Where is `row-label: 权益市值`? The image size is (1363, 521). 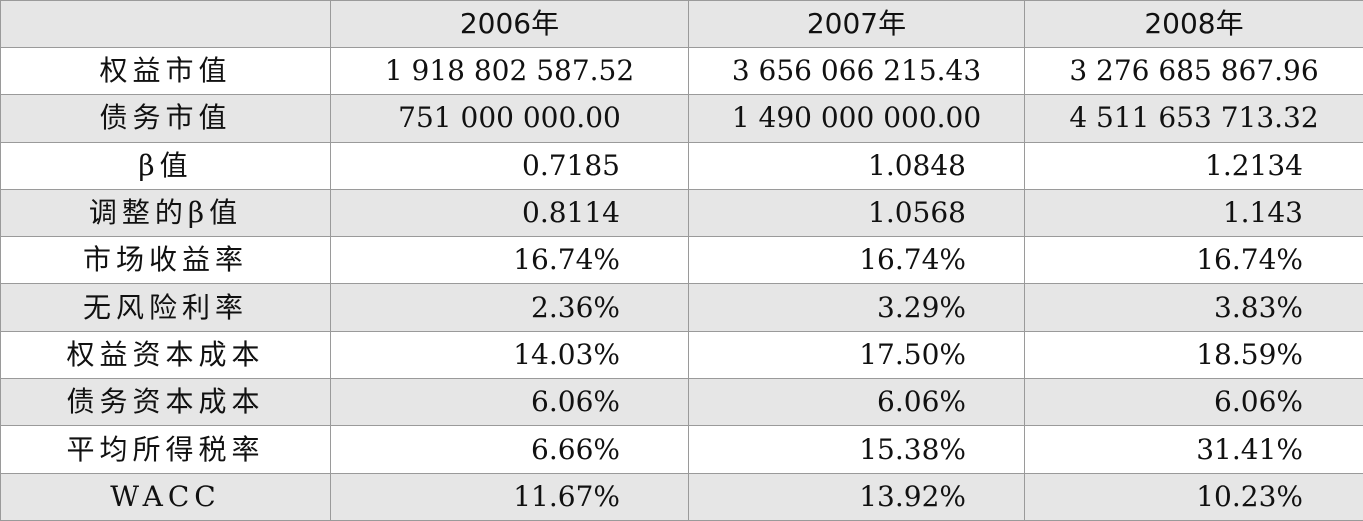
row-label: 权益市值 is located at coordinates (165, 71).